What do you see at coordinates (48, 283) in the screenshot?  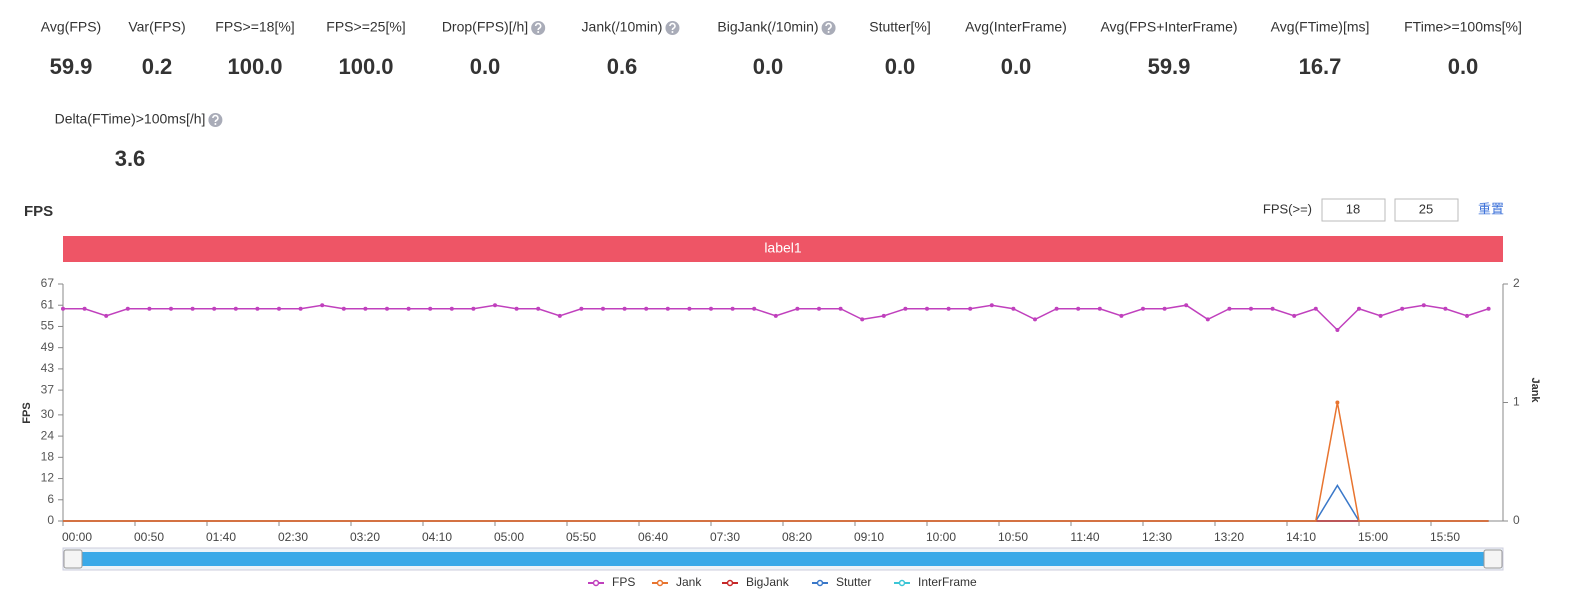 I see `y-tick-label: 67` at bounding box center [48, 283].